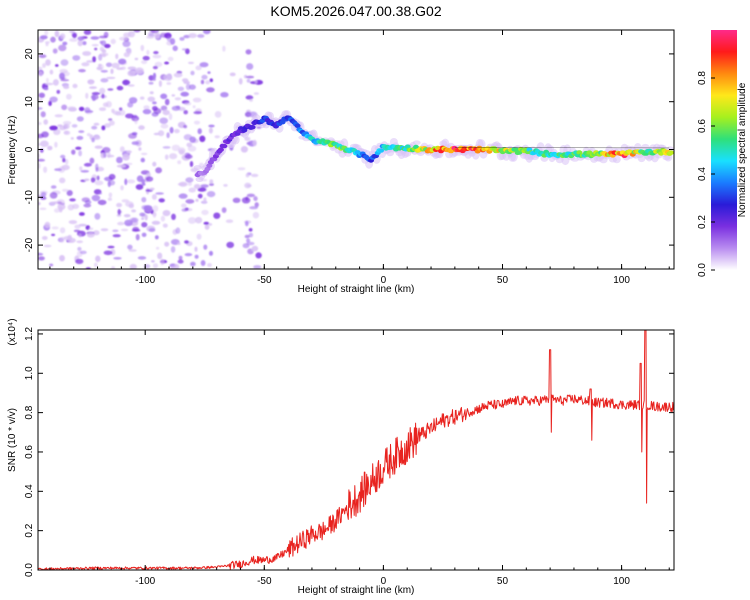  What do you see at coordinates (702, 126) in the screenshot?
I see `colorbar-tick-label: 0.6` at bounding box center [702, 126].